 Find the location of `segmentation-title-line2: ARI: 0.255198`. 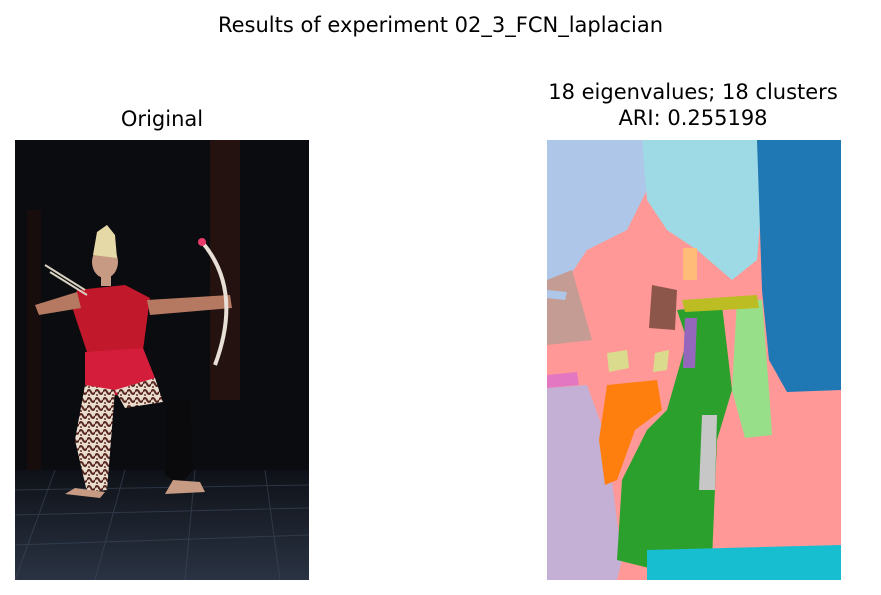

segmentation-title-line2: ARI: 0.255198 is located at coordinates (693, 118).